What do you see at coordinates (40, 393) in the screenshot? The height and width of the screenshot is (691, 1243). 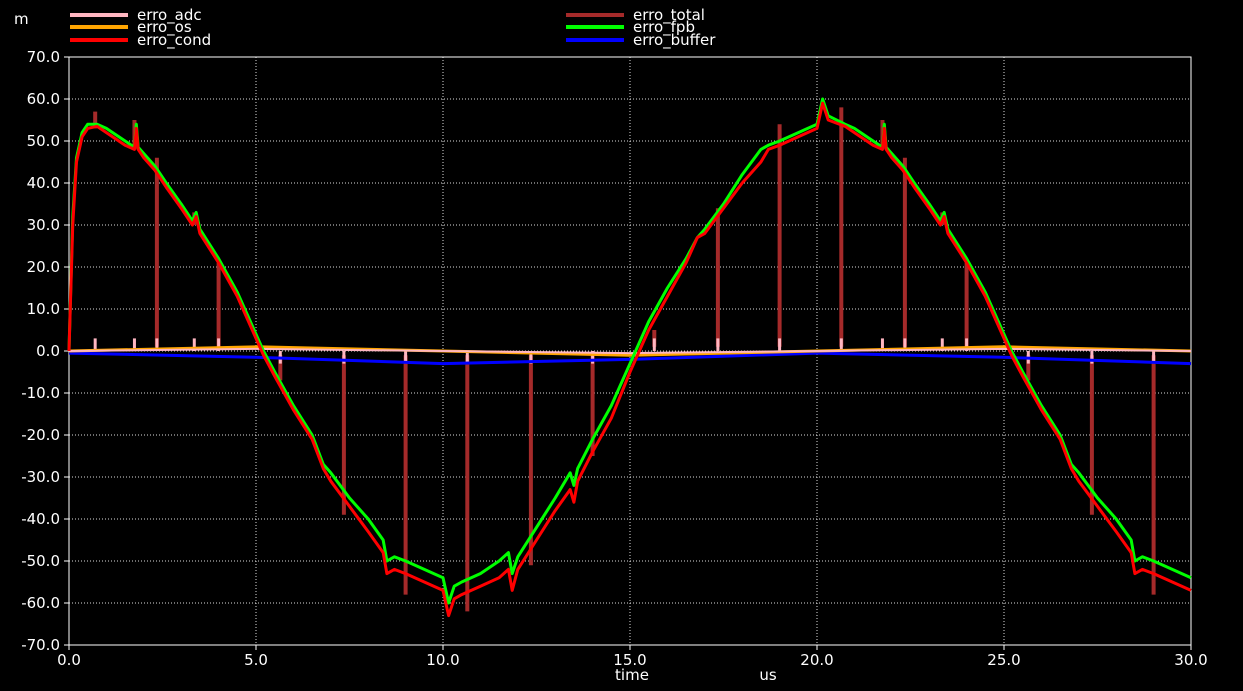 I see `y-tick-label: -10.0` at bounding box center [40, 393].